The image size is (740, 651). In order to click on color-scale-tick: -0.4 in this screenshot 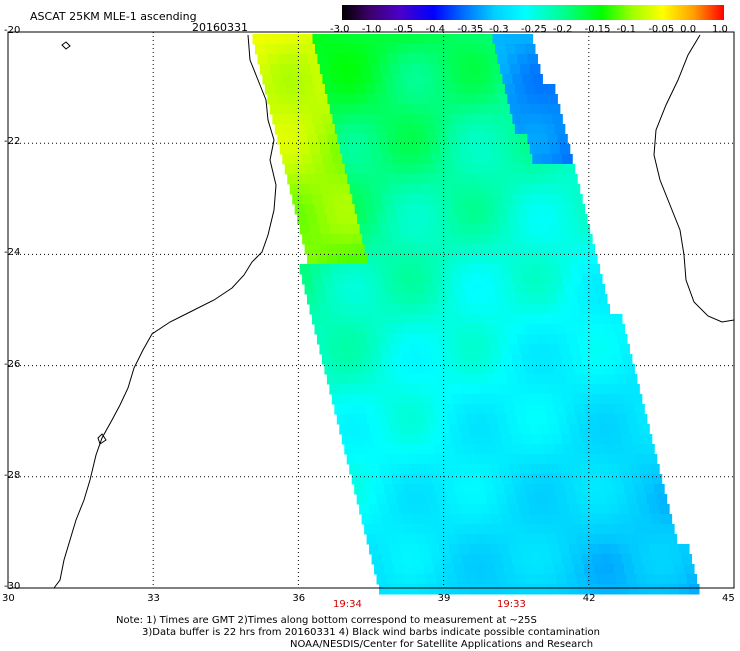, I will do `click(435, 29)`.